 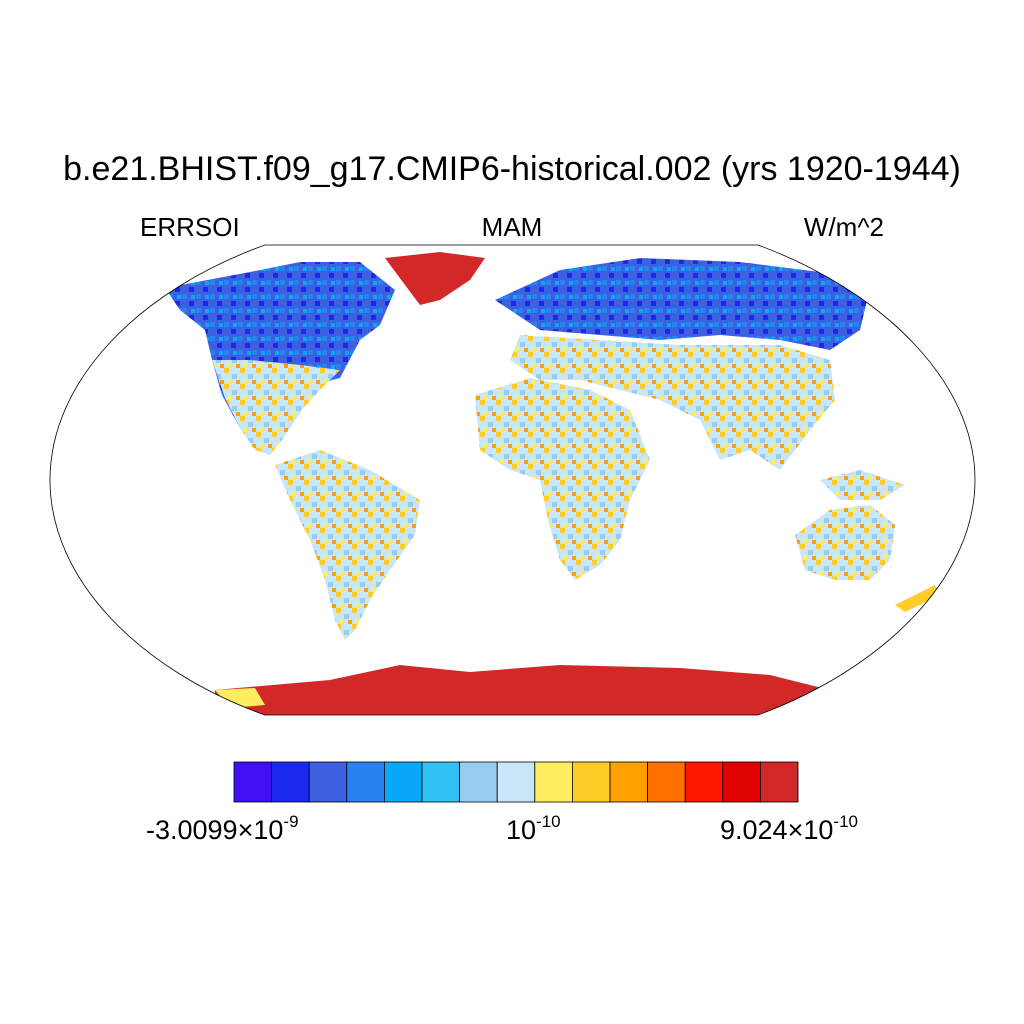 What do you see at coordinates (672, 402) in the screenshot?
I see `asia-south-land` at bounding box center [672, 402].